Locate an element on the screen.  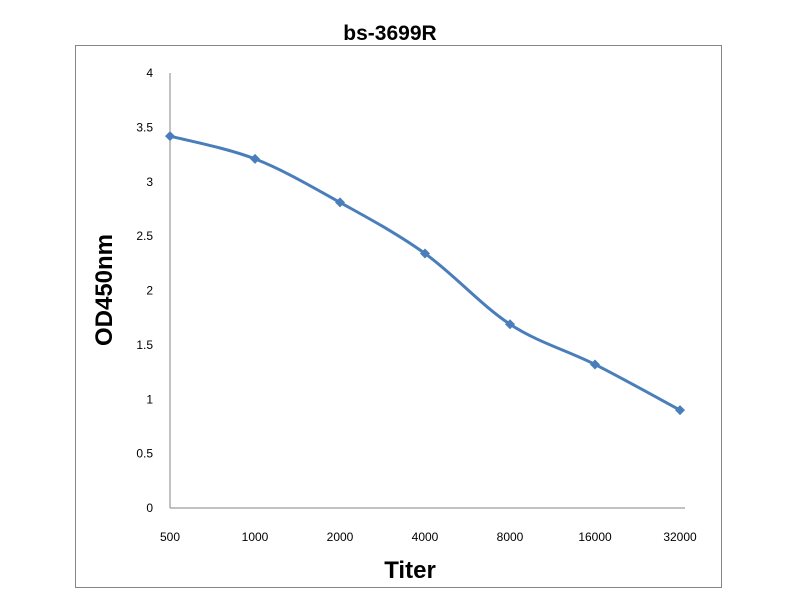
y-tick-label: 1 is located at coordinates (149, 399).